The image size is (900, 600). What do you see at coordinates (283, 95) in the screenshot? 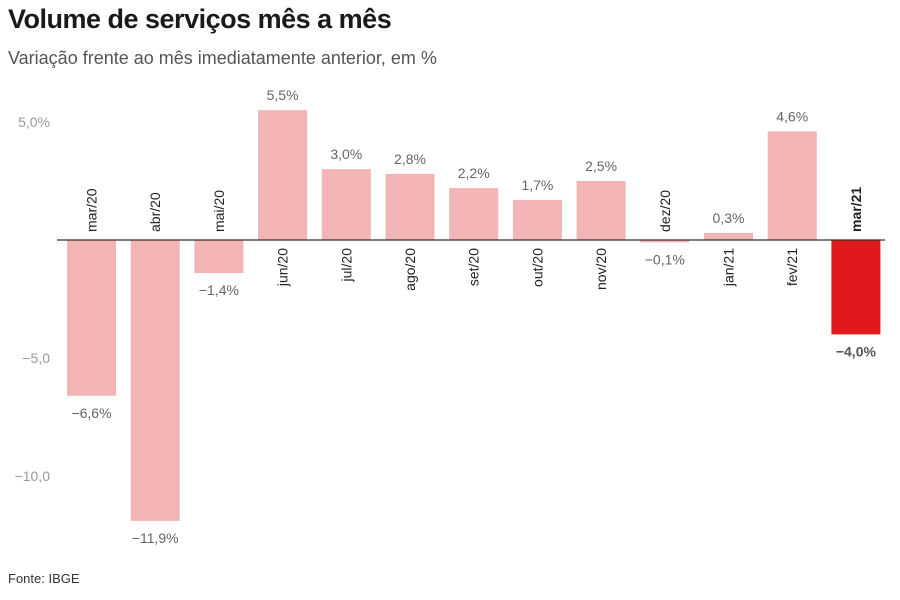
I see `data-label: 5,5%` at bounding box center [283, 95].